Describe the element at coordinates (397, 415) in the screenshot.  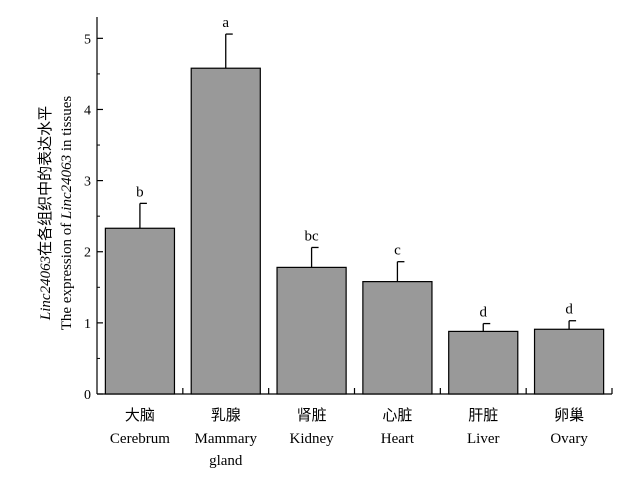
I see `x-tick-label-cn: 心脏` at that location.